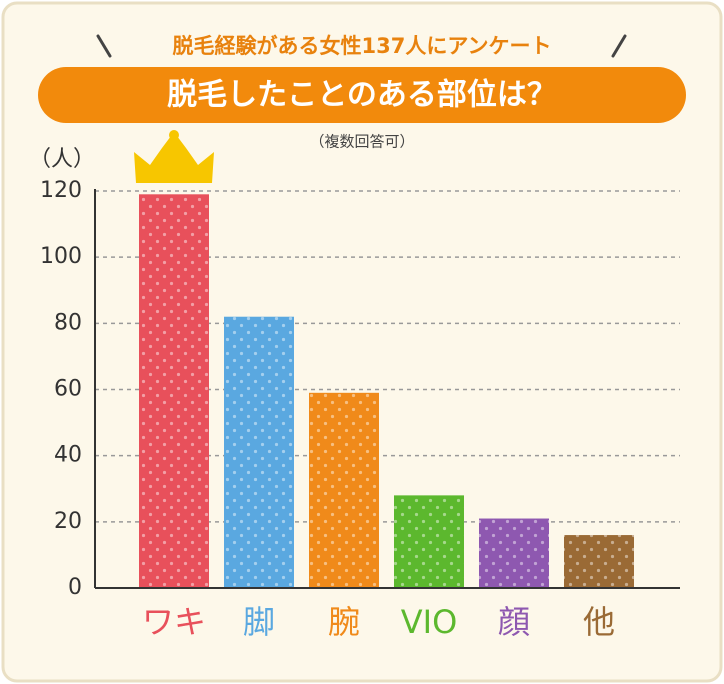 This screenshot has width=724, height=684. Describe the element at coordinates (68, 521) in the screenshot. I see `y-tick-label: 20` at that location.